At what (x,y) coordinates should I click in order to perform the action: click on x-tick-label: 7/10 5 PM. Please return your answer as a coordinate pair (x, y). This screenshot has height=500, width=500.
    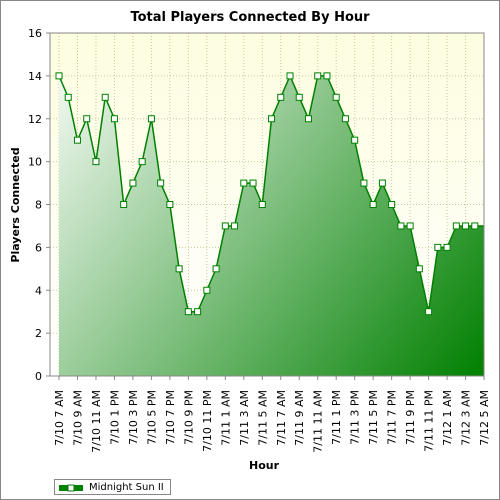
    Looking at the image, I should click on (151, 417).